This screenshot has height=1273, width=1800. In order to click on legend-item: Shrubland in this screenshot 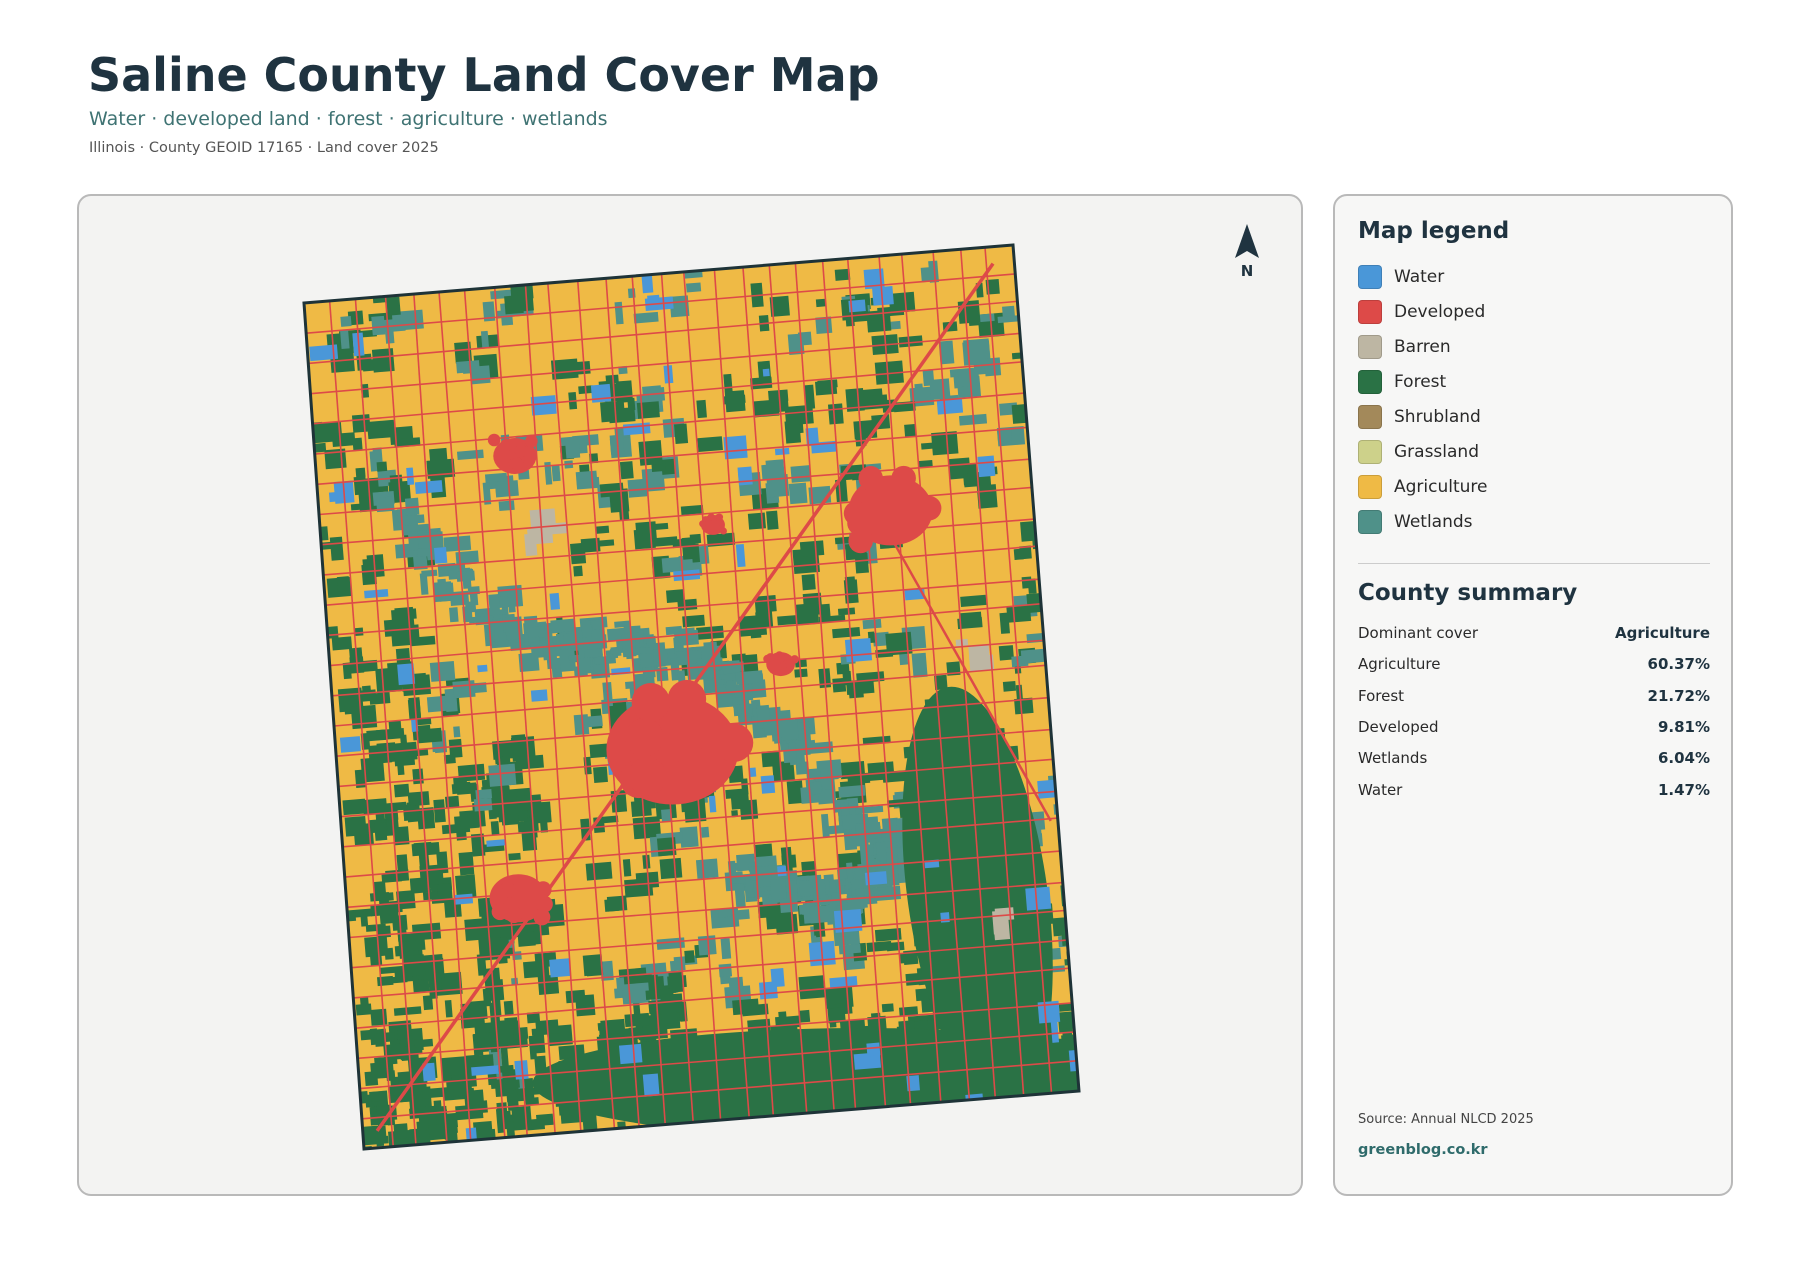, I will do `click(1419, 417)`.